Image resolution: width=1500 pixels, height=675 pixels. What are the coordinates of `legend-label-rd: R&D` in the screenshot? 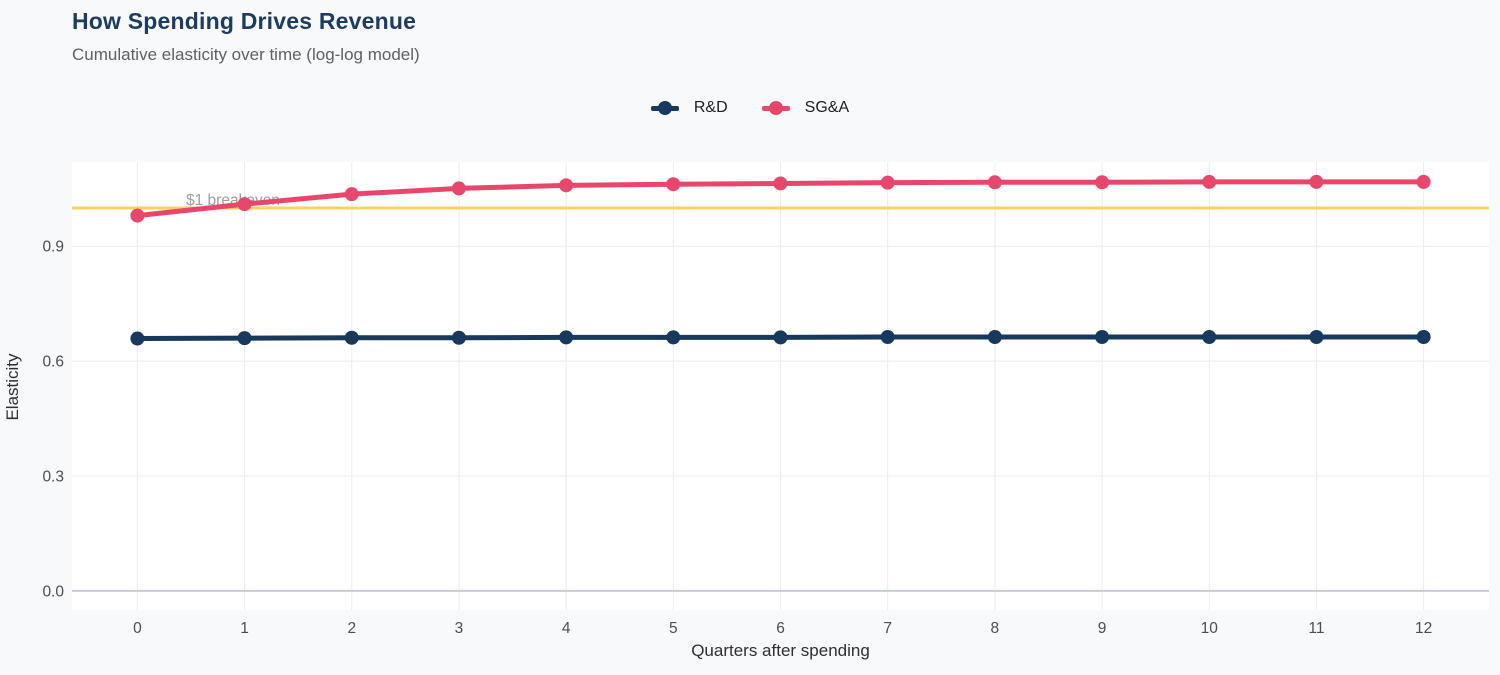 It's located at (710, 107).